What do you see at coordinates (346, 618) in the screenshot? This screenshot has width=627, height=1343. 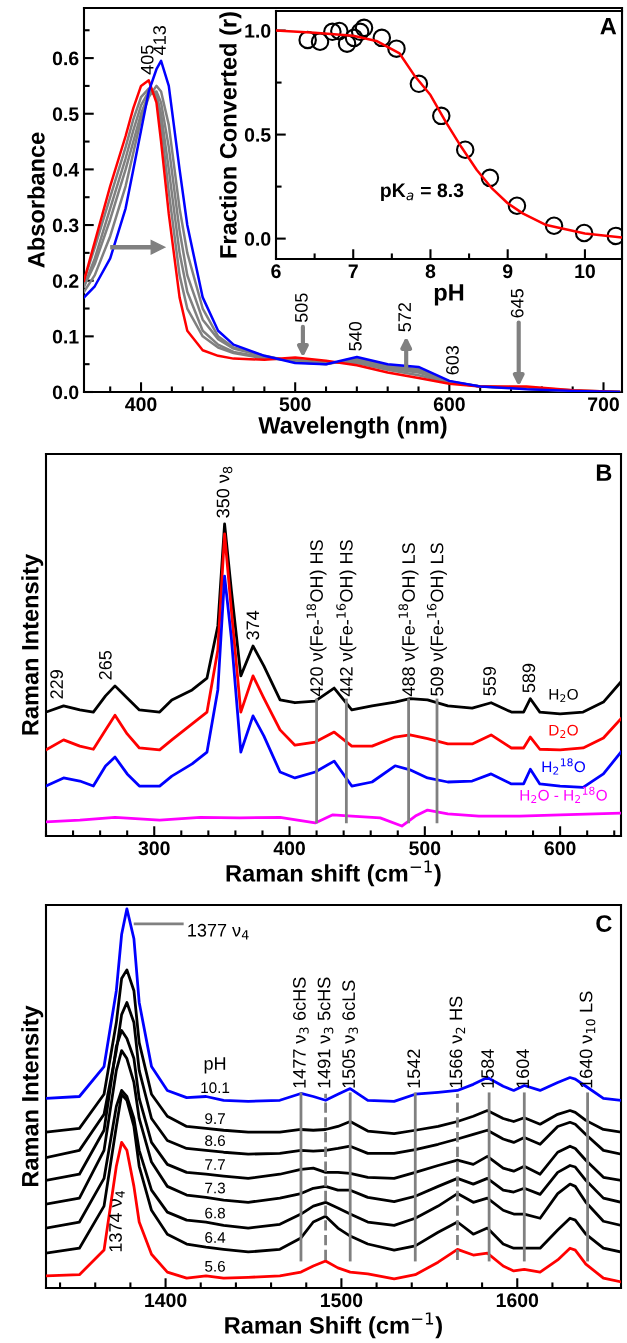 I see `ref-line-label: 442 ν(Fe-$^{16}$OH) HS` at bounding box center [346, 618].